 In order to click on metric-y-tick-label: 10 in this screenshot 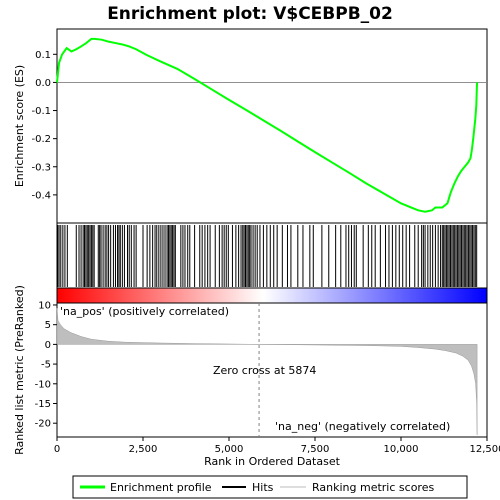, I will do `click(44, 305)`.